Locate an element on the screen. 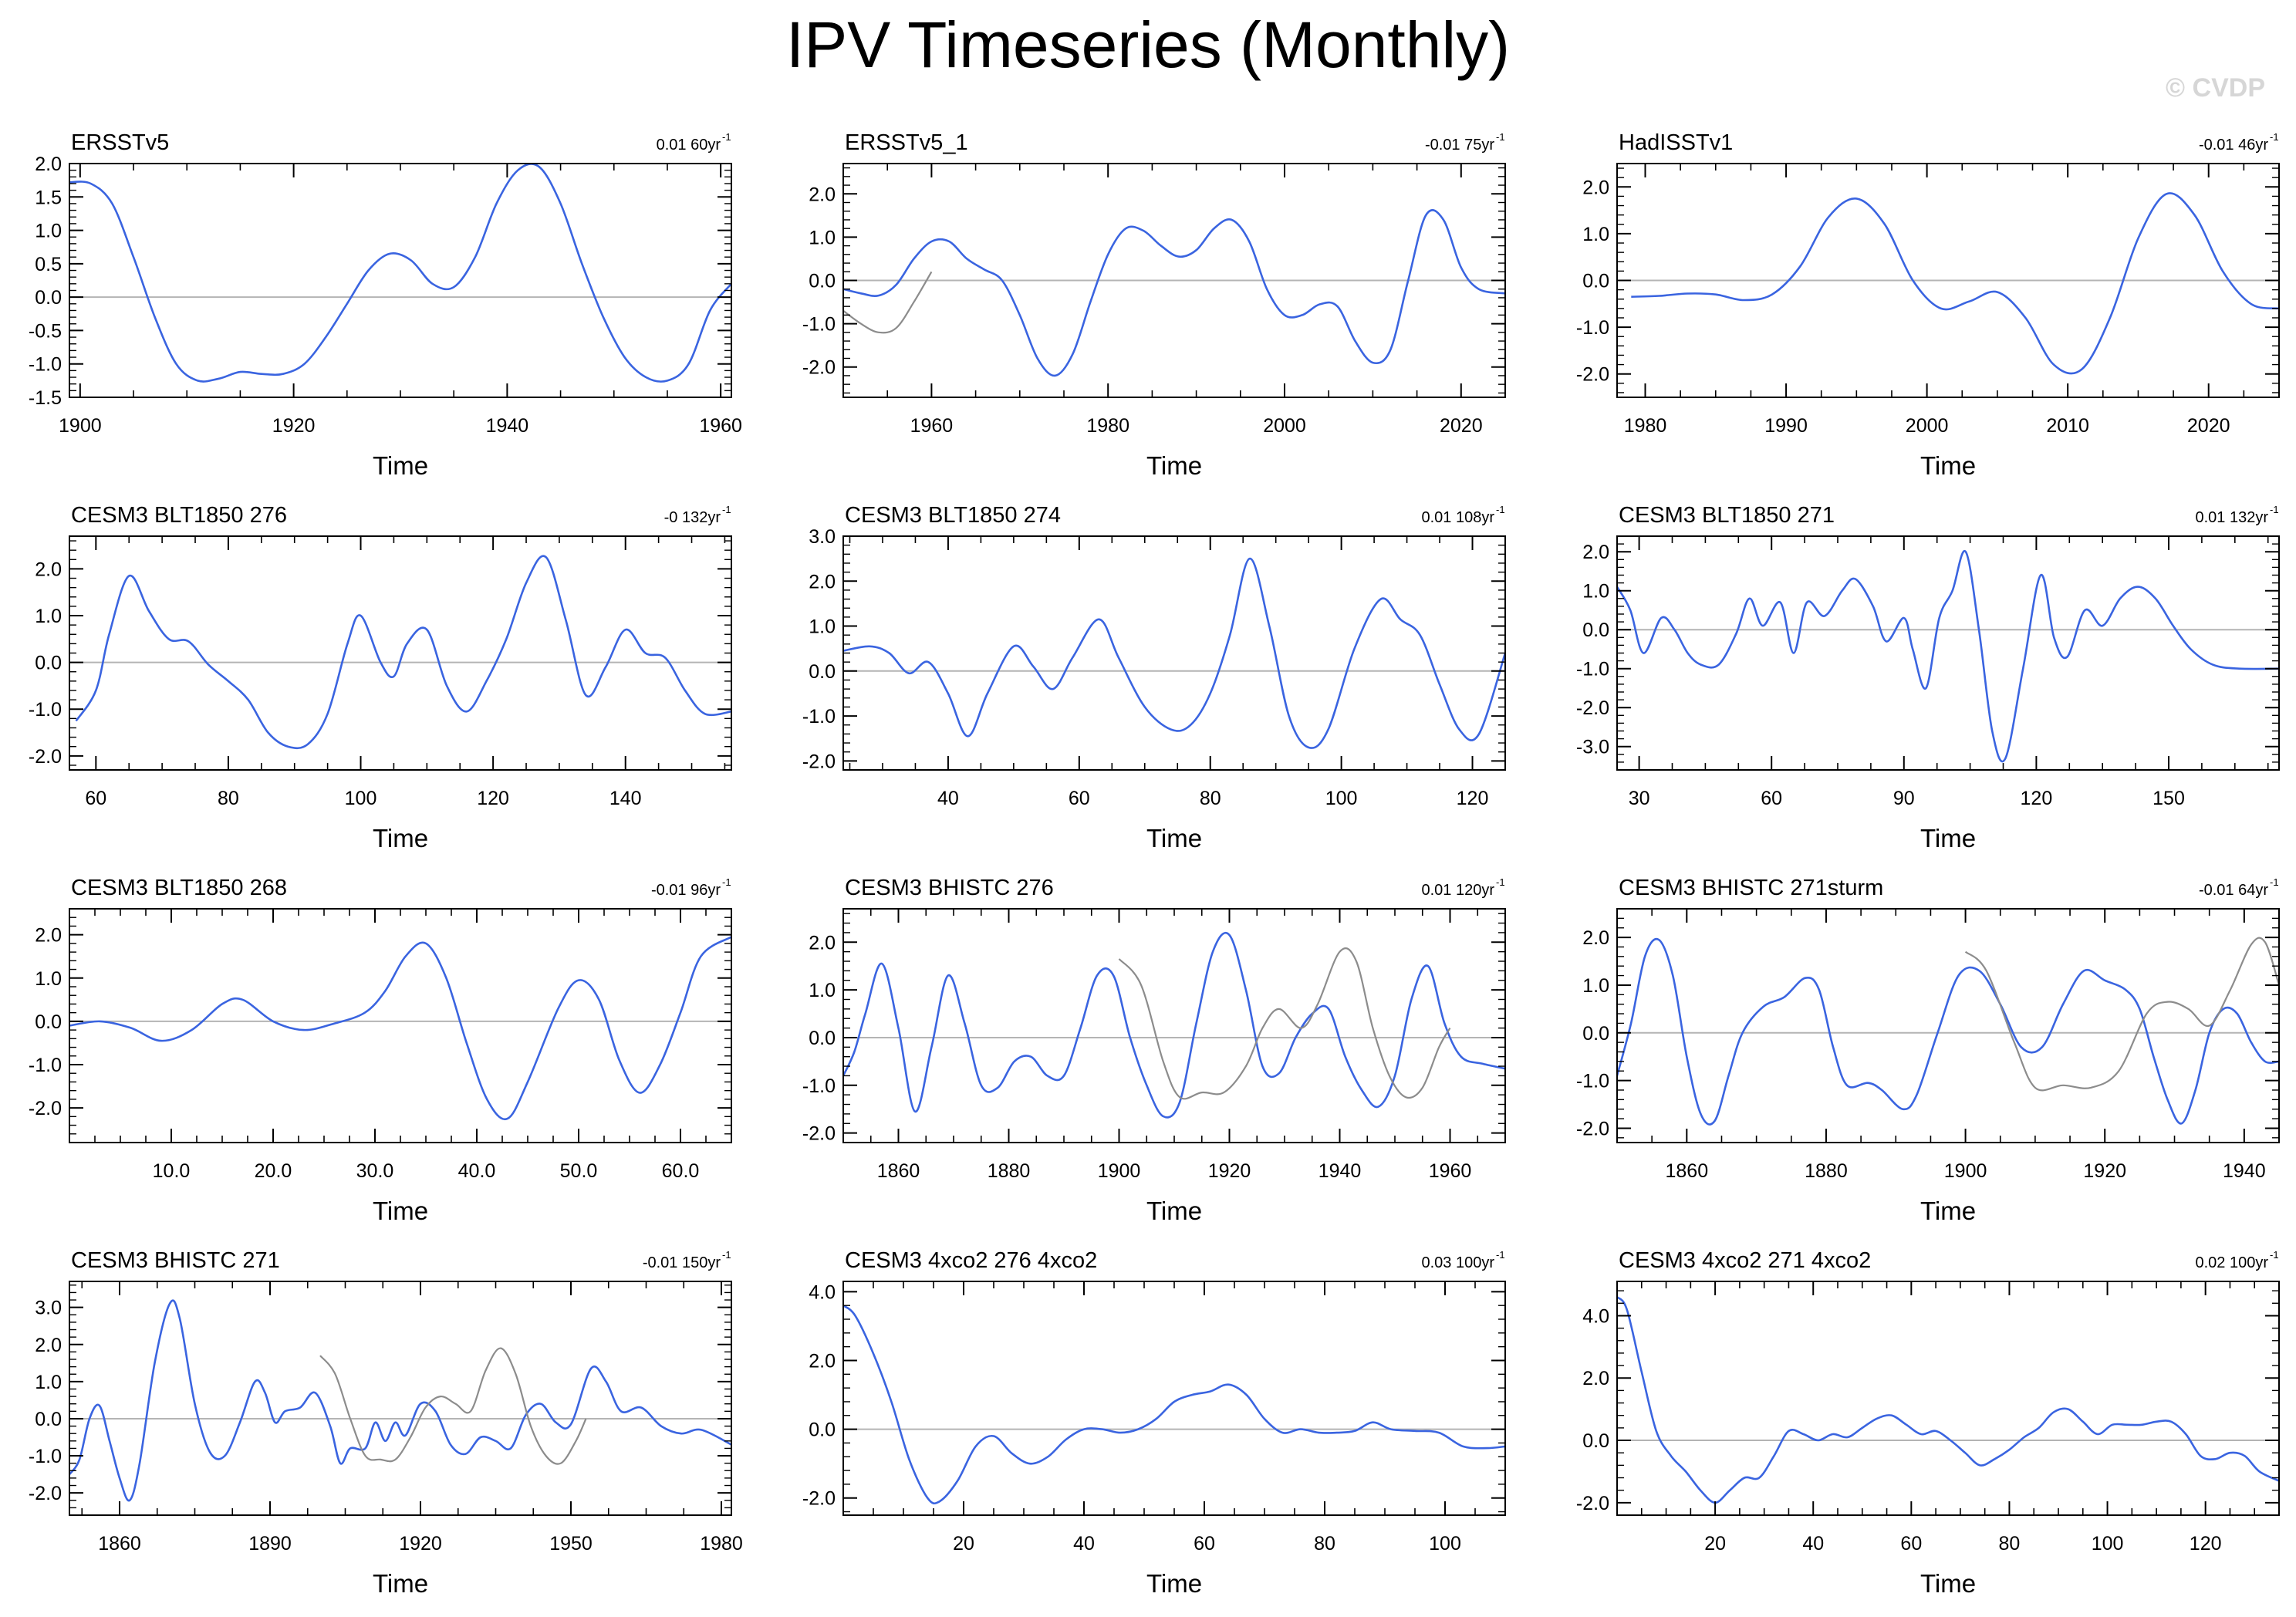 This screenshot has height=1617, width=2296. x-tick-label: 1880 is located at coordinates (1826, 1171).